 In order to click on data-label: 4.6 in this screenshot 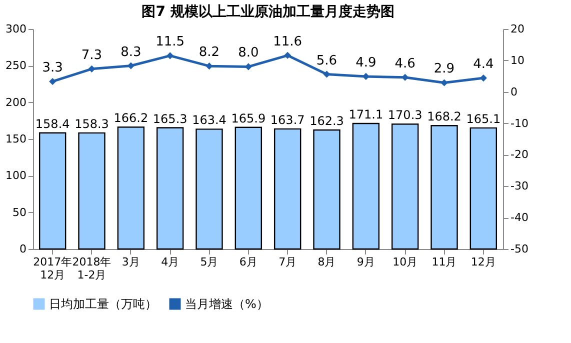, I will do `click(405, 64)`.